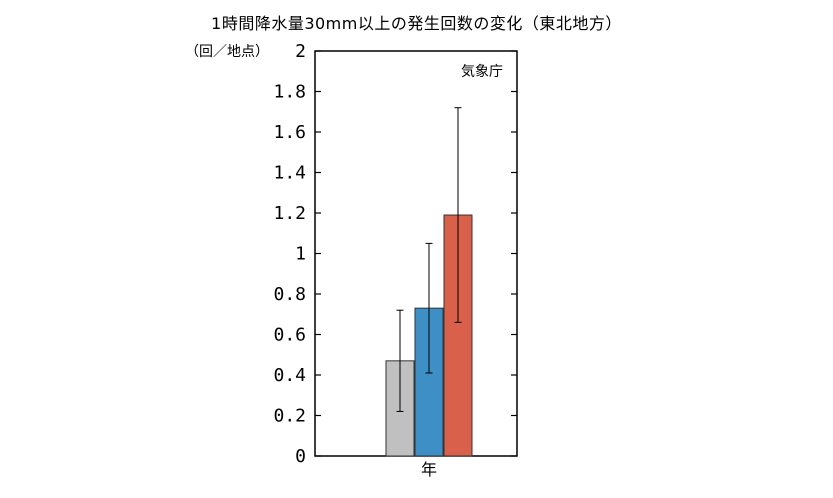 The height and width of the screenshot is (498, 833). What do you see at coordinates (227, 52) in the screenshot?
I see `y-unit-label: （回／地点）` at bounding box center [227, 52].